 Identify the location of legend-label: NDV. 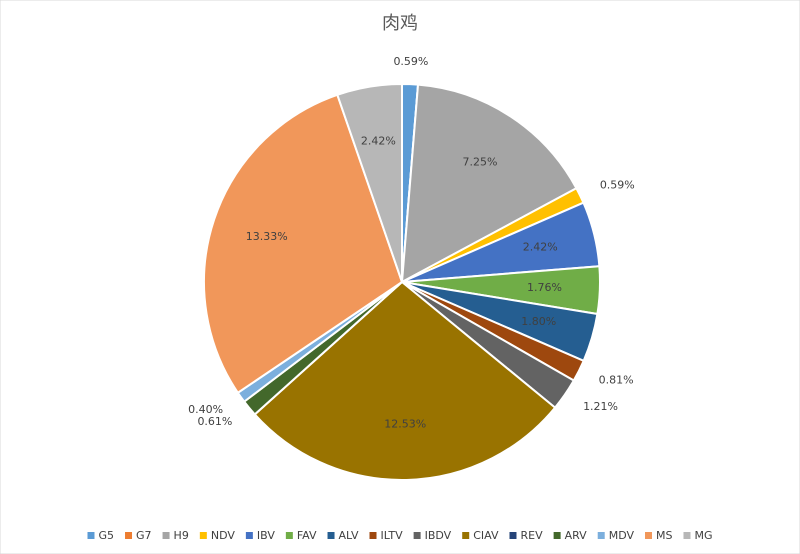
(223, 535).